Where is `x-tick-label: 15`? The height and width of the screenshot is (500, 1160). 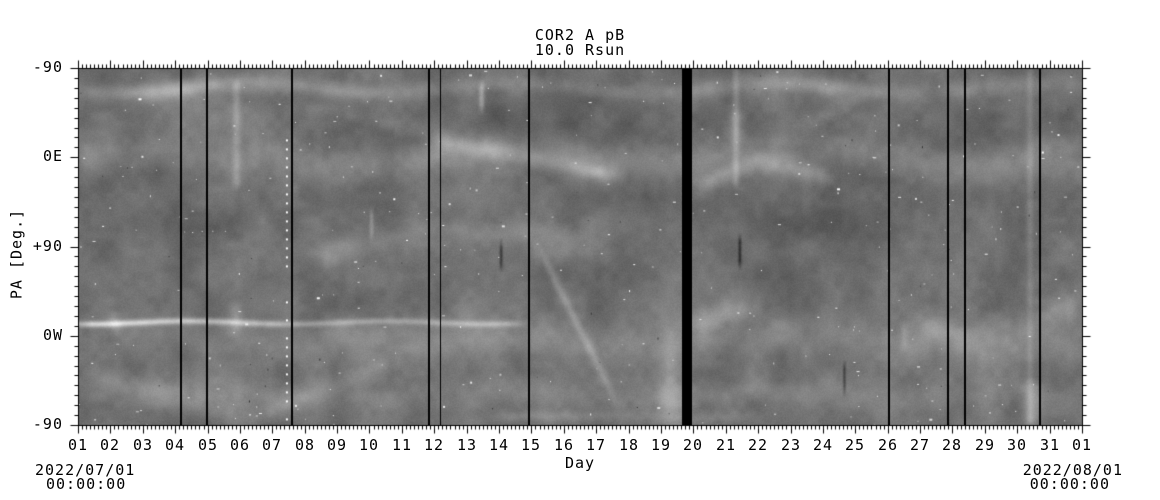 x-tick-label: 15 is located at coordinates (531, 445).